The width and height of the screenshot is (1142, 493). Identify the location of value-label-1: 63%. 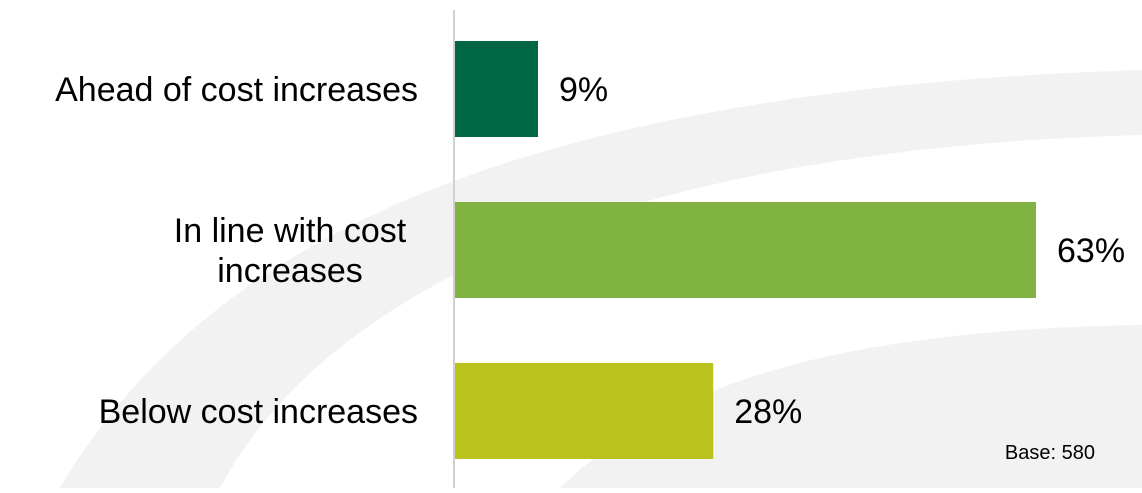
(1091, 251).